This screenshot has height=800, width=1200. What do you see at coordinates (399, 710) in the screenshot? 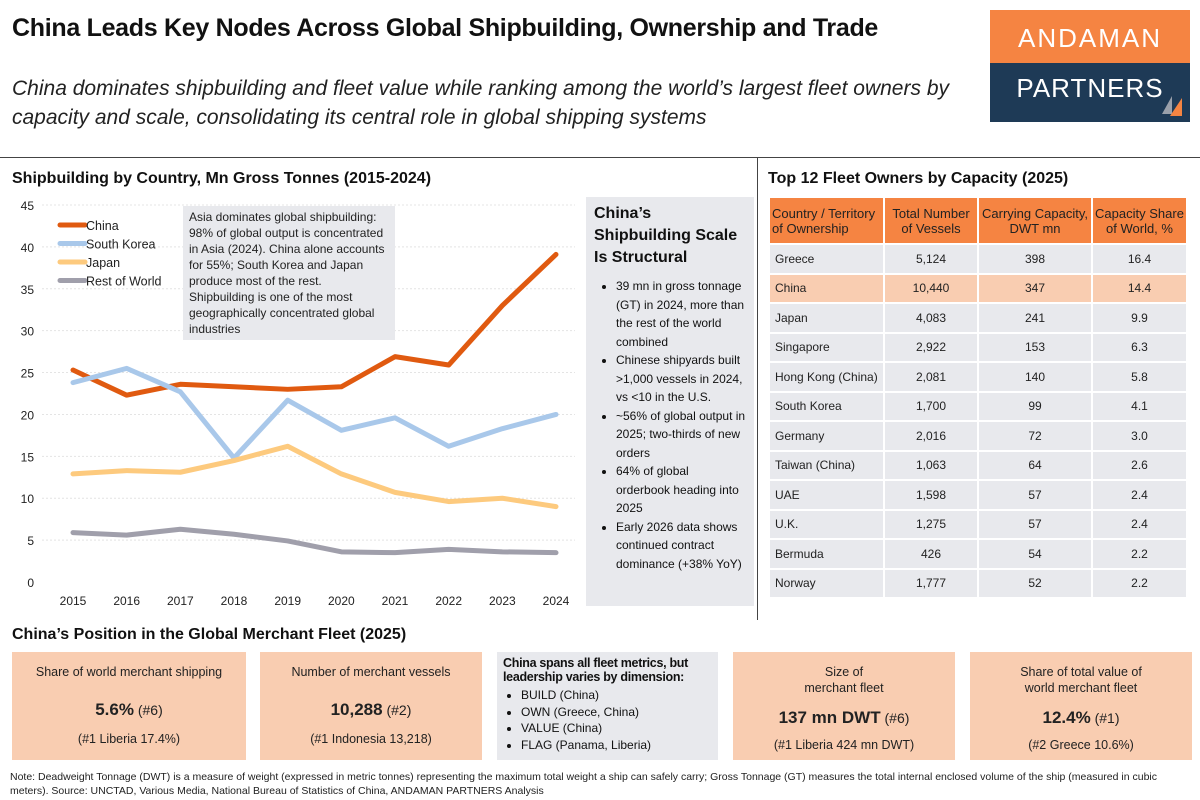
I see `stat-rank: (#2)` at bounding box center [399, 710].